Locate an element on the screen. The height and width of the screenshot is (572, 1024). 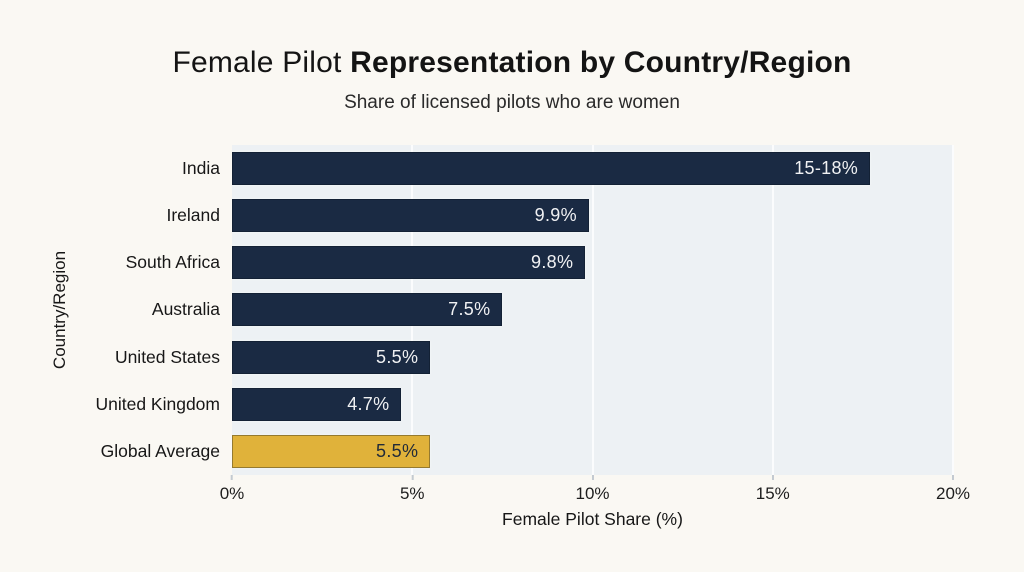
bar-row: Australia 7.5% is located at coordinates (552, 309).